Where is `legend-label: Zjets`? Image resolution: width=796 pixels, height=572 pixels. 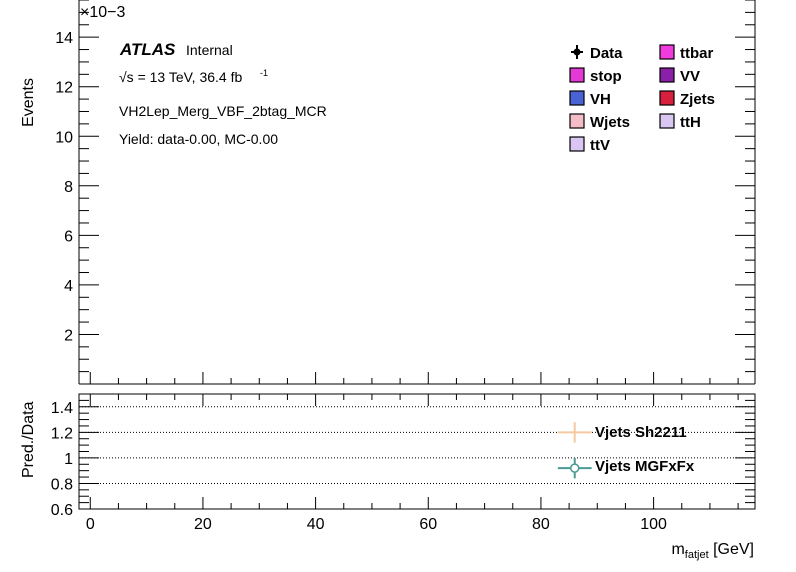
legend-label: Zjets is located at coordinates (697, 99).